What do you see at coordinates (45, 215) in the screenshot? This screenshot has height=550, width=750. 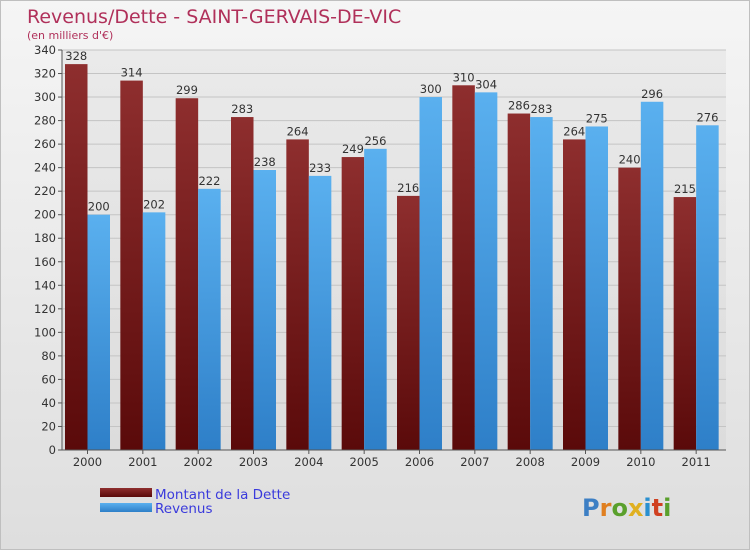 I see `y-tick-label: 200` at bounding box center [45, 215].